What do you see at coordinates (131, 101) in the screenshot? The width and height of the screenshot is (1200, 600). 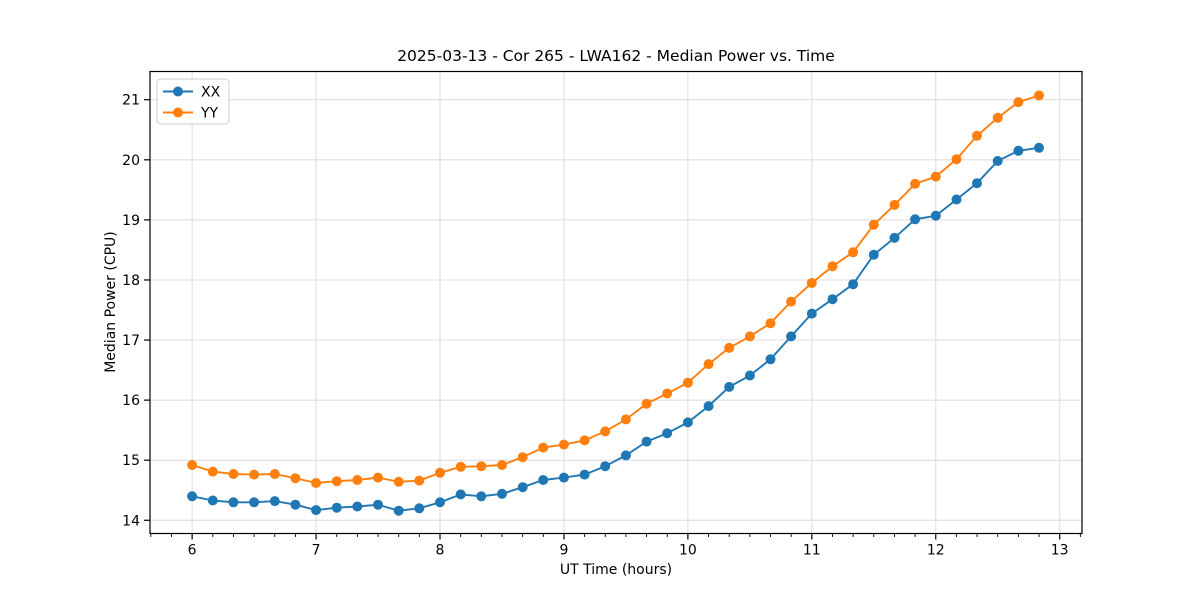 I see `y-tick-label: 21` at bounding box center [131, 101].